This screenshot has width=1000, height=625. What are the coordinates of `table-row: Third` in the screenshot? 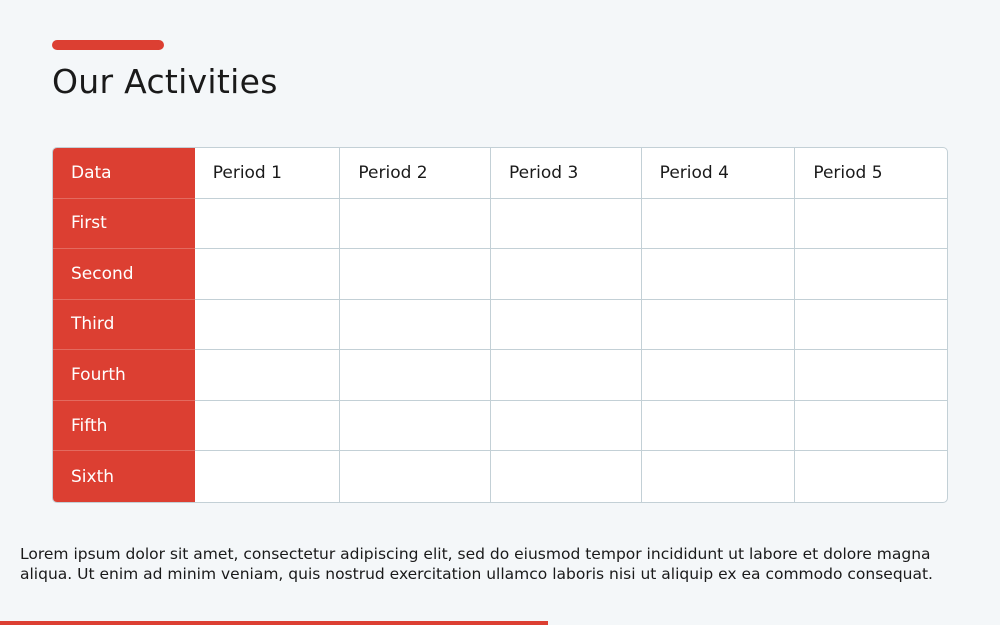 It's located at (500, 325).